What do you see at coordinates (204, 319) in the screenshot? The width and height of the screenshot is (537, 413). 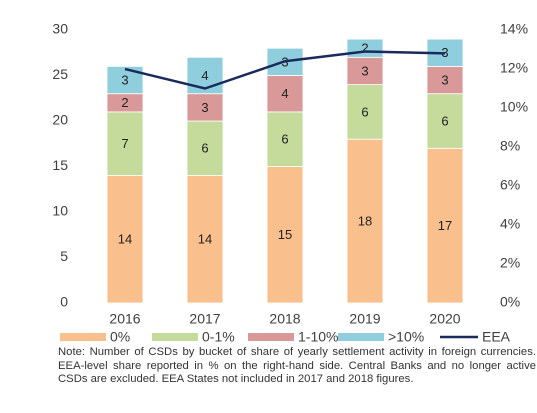 I see `x-tick-label: 2017` at bounding box center [204, 319].